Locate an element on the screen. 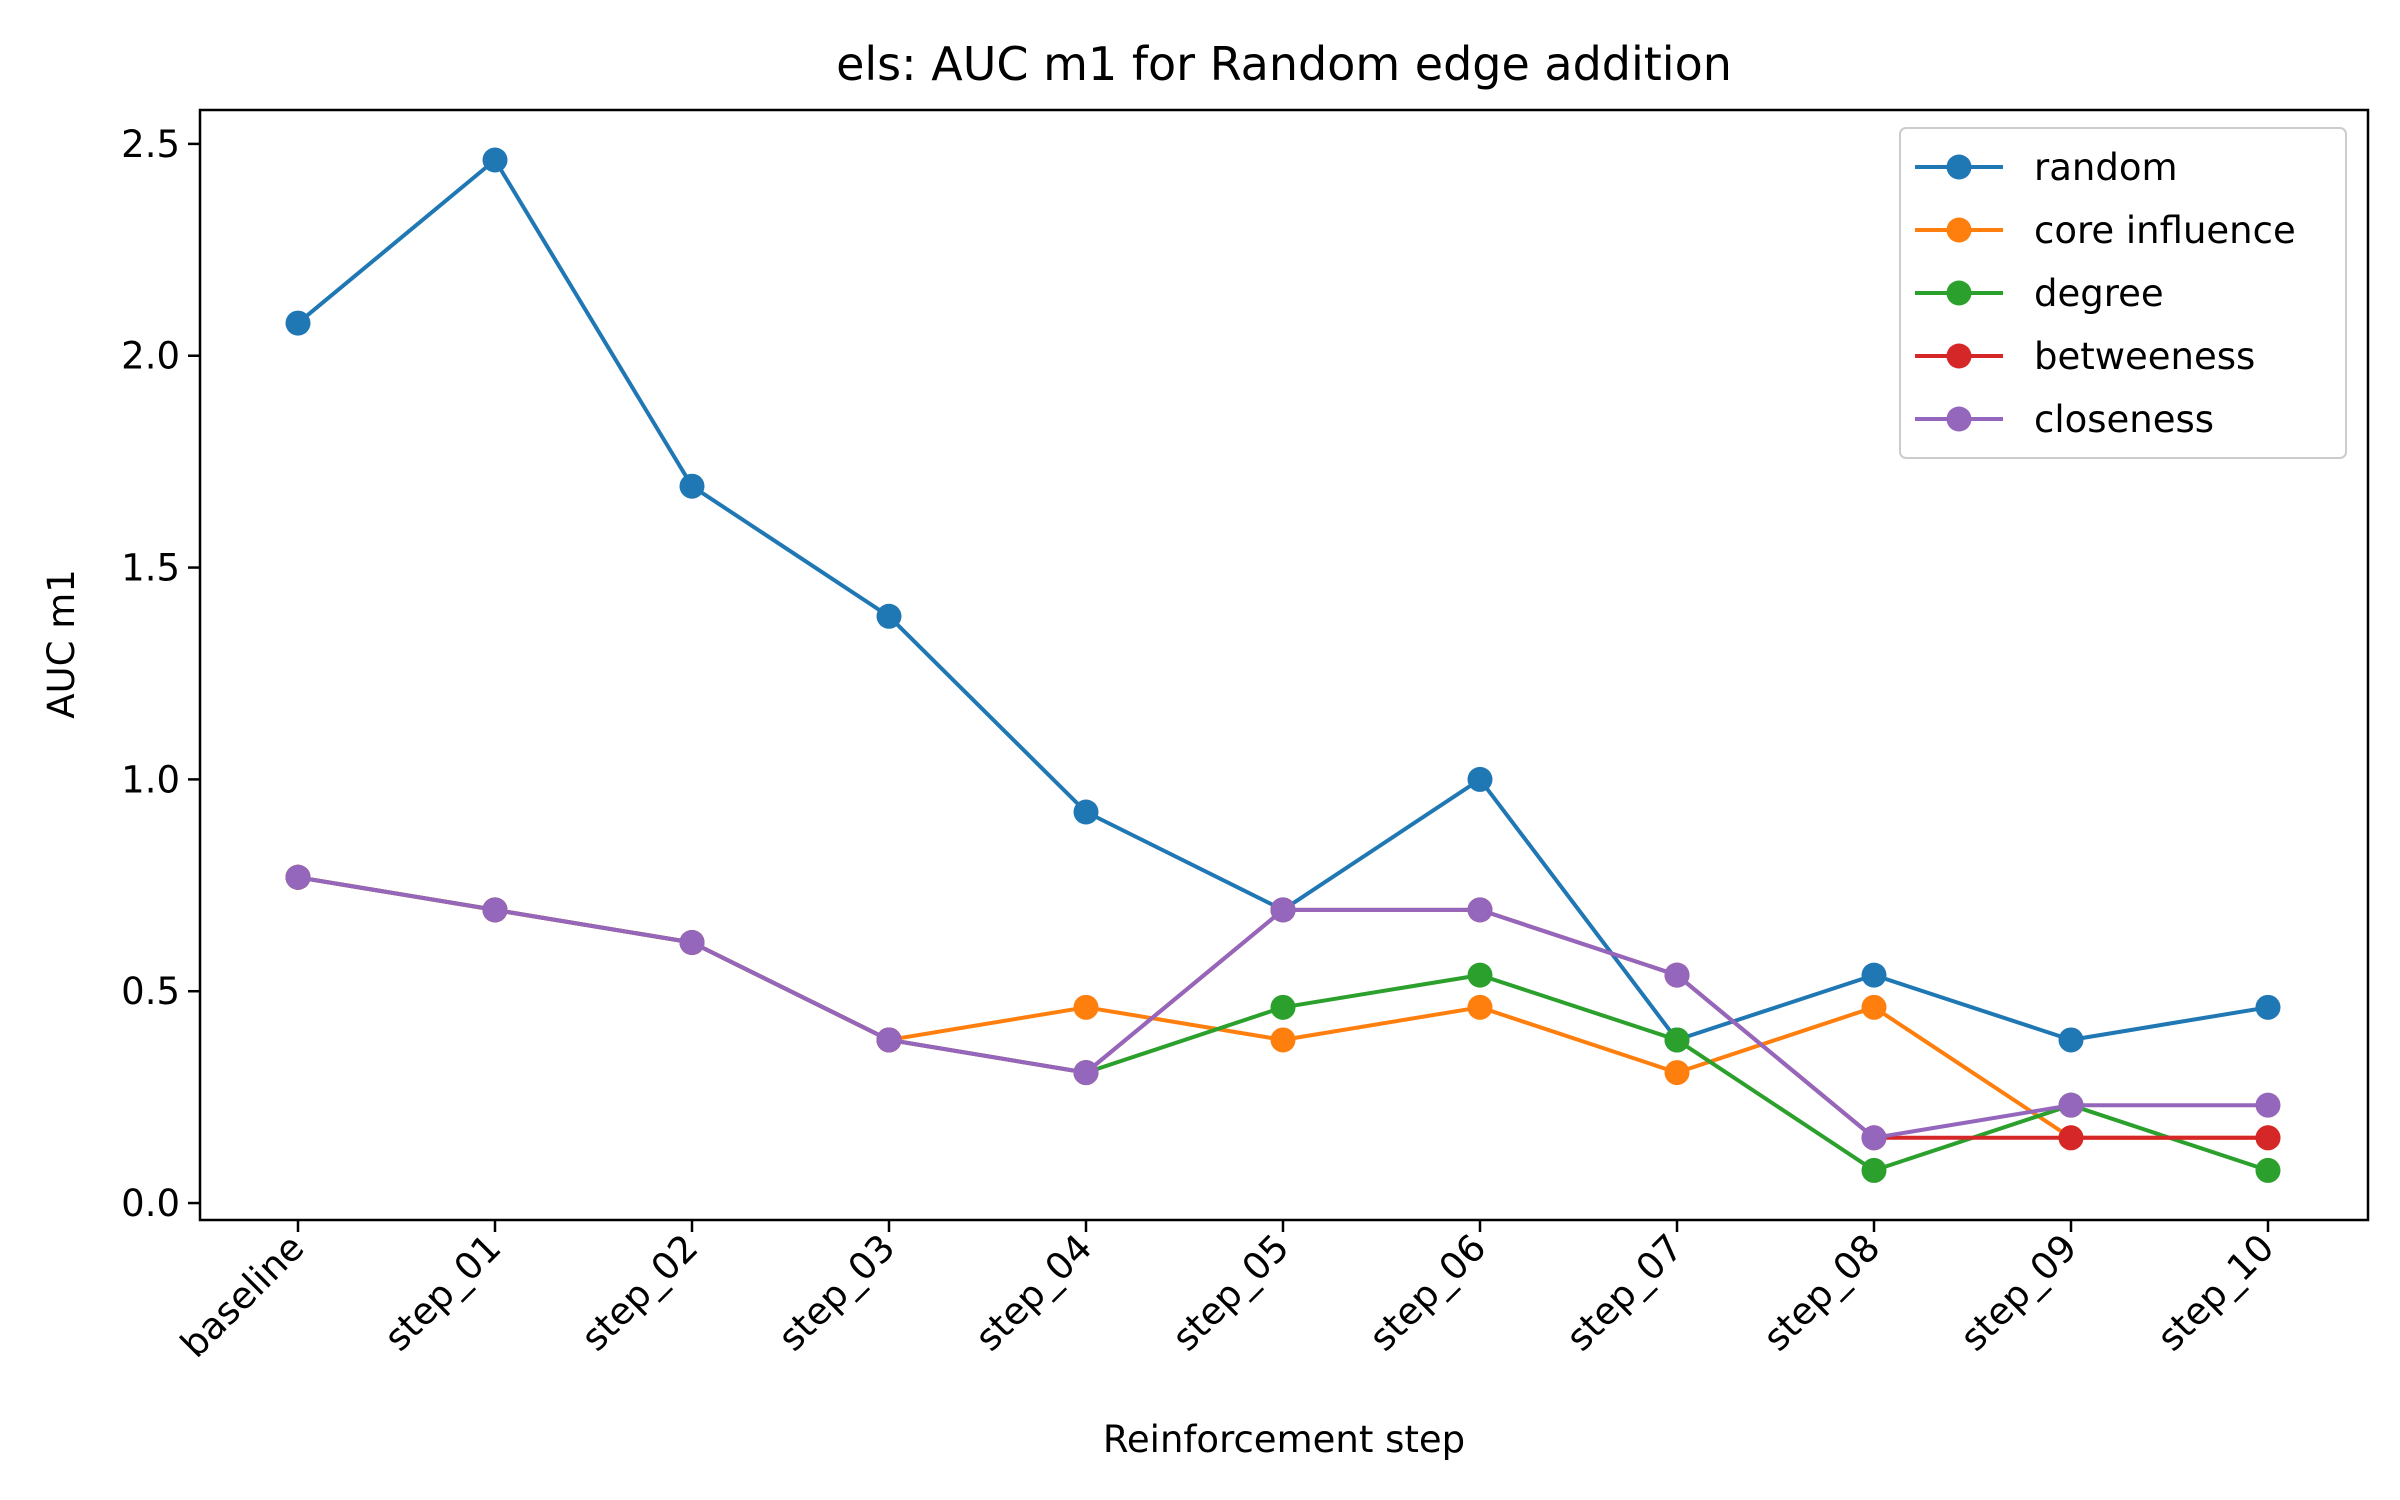 The image size is (2400, 1500). legend-item: core influence is located at coordinates (2105, 230).